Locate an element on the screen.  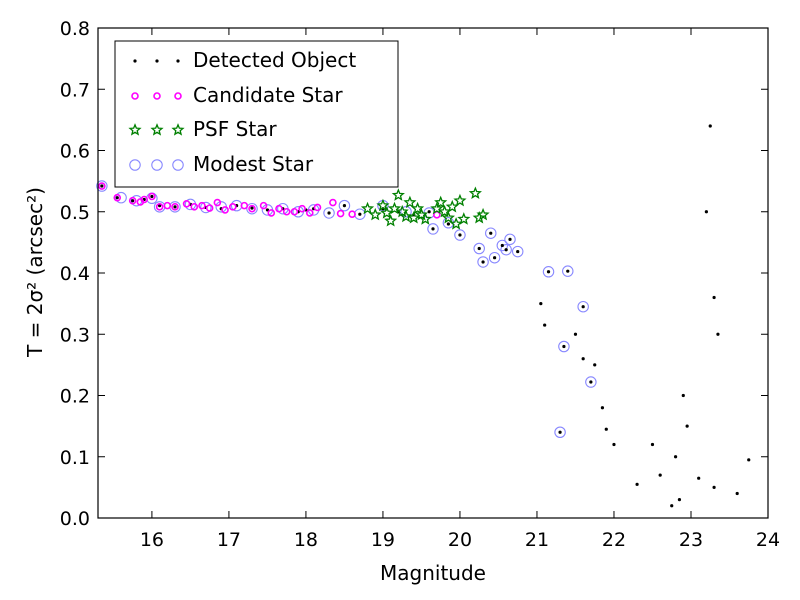
y-tick-label: 0.1 is located at coordinates (75, 458).